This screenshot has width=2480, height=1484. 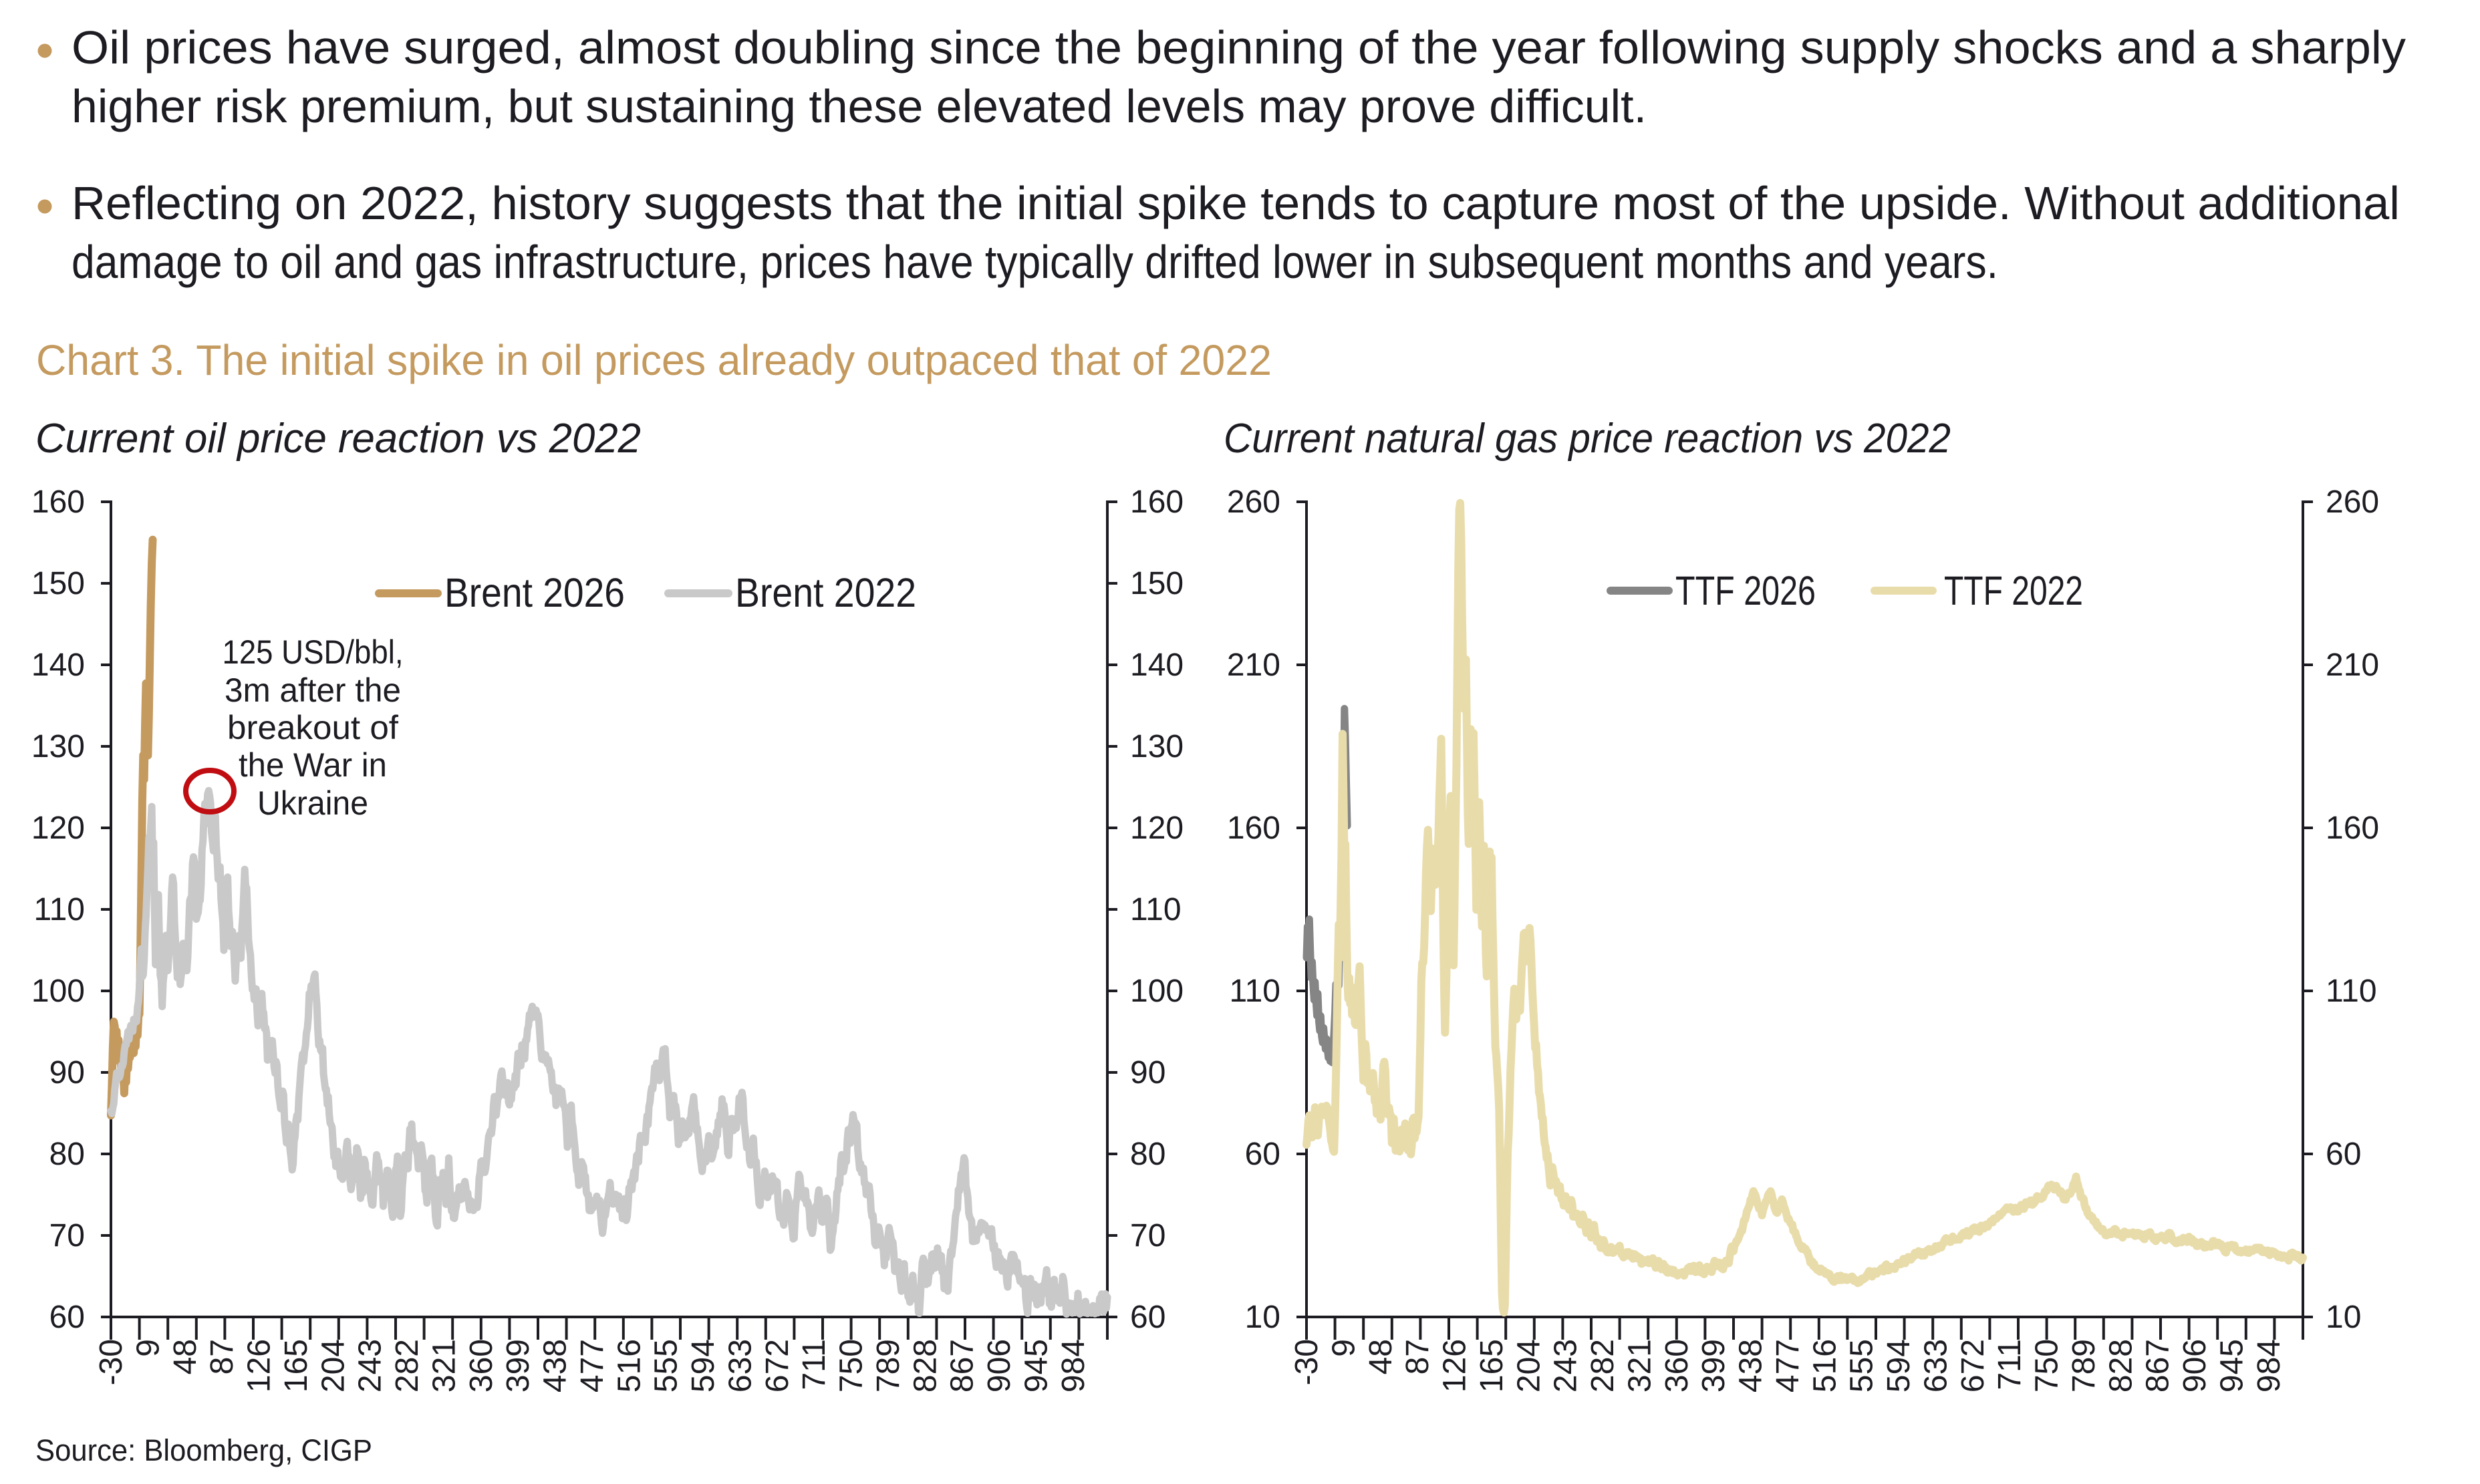 I want to click on svg-text: 555, so click(x=1862, y=1365).